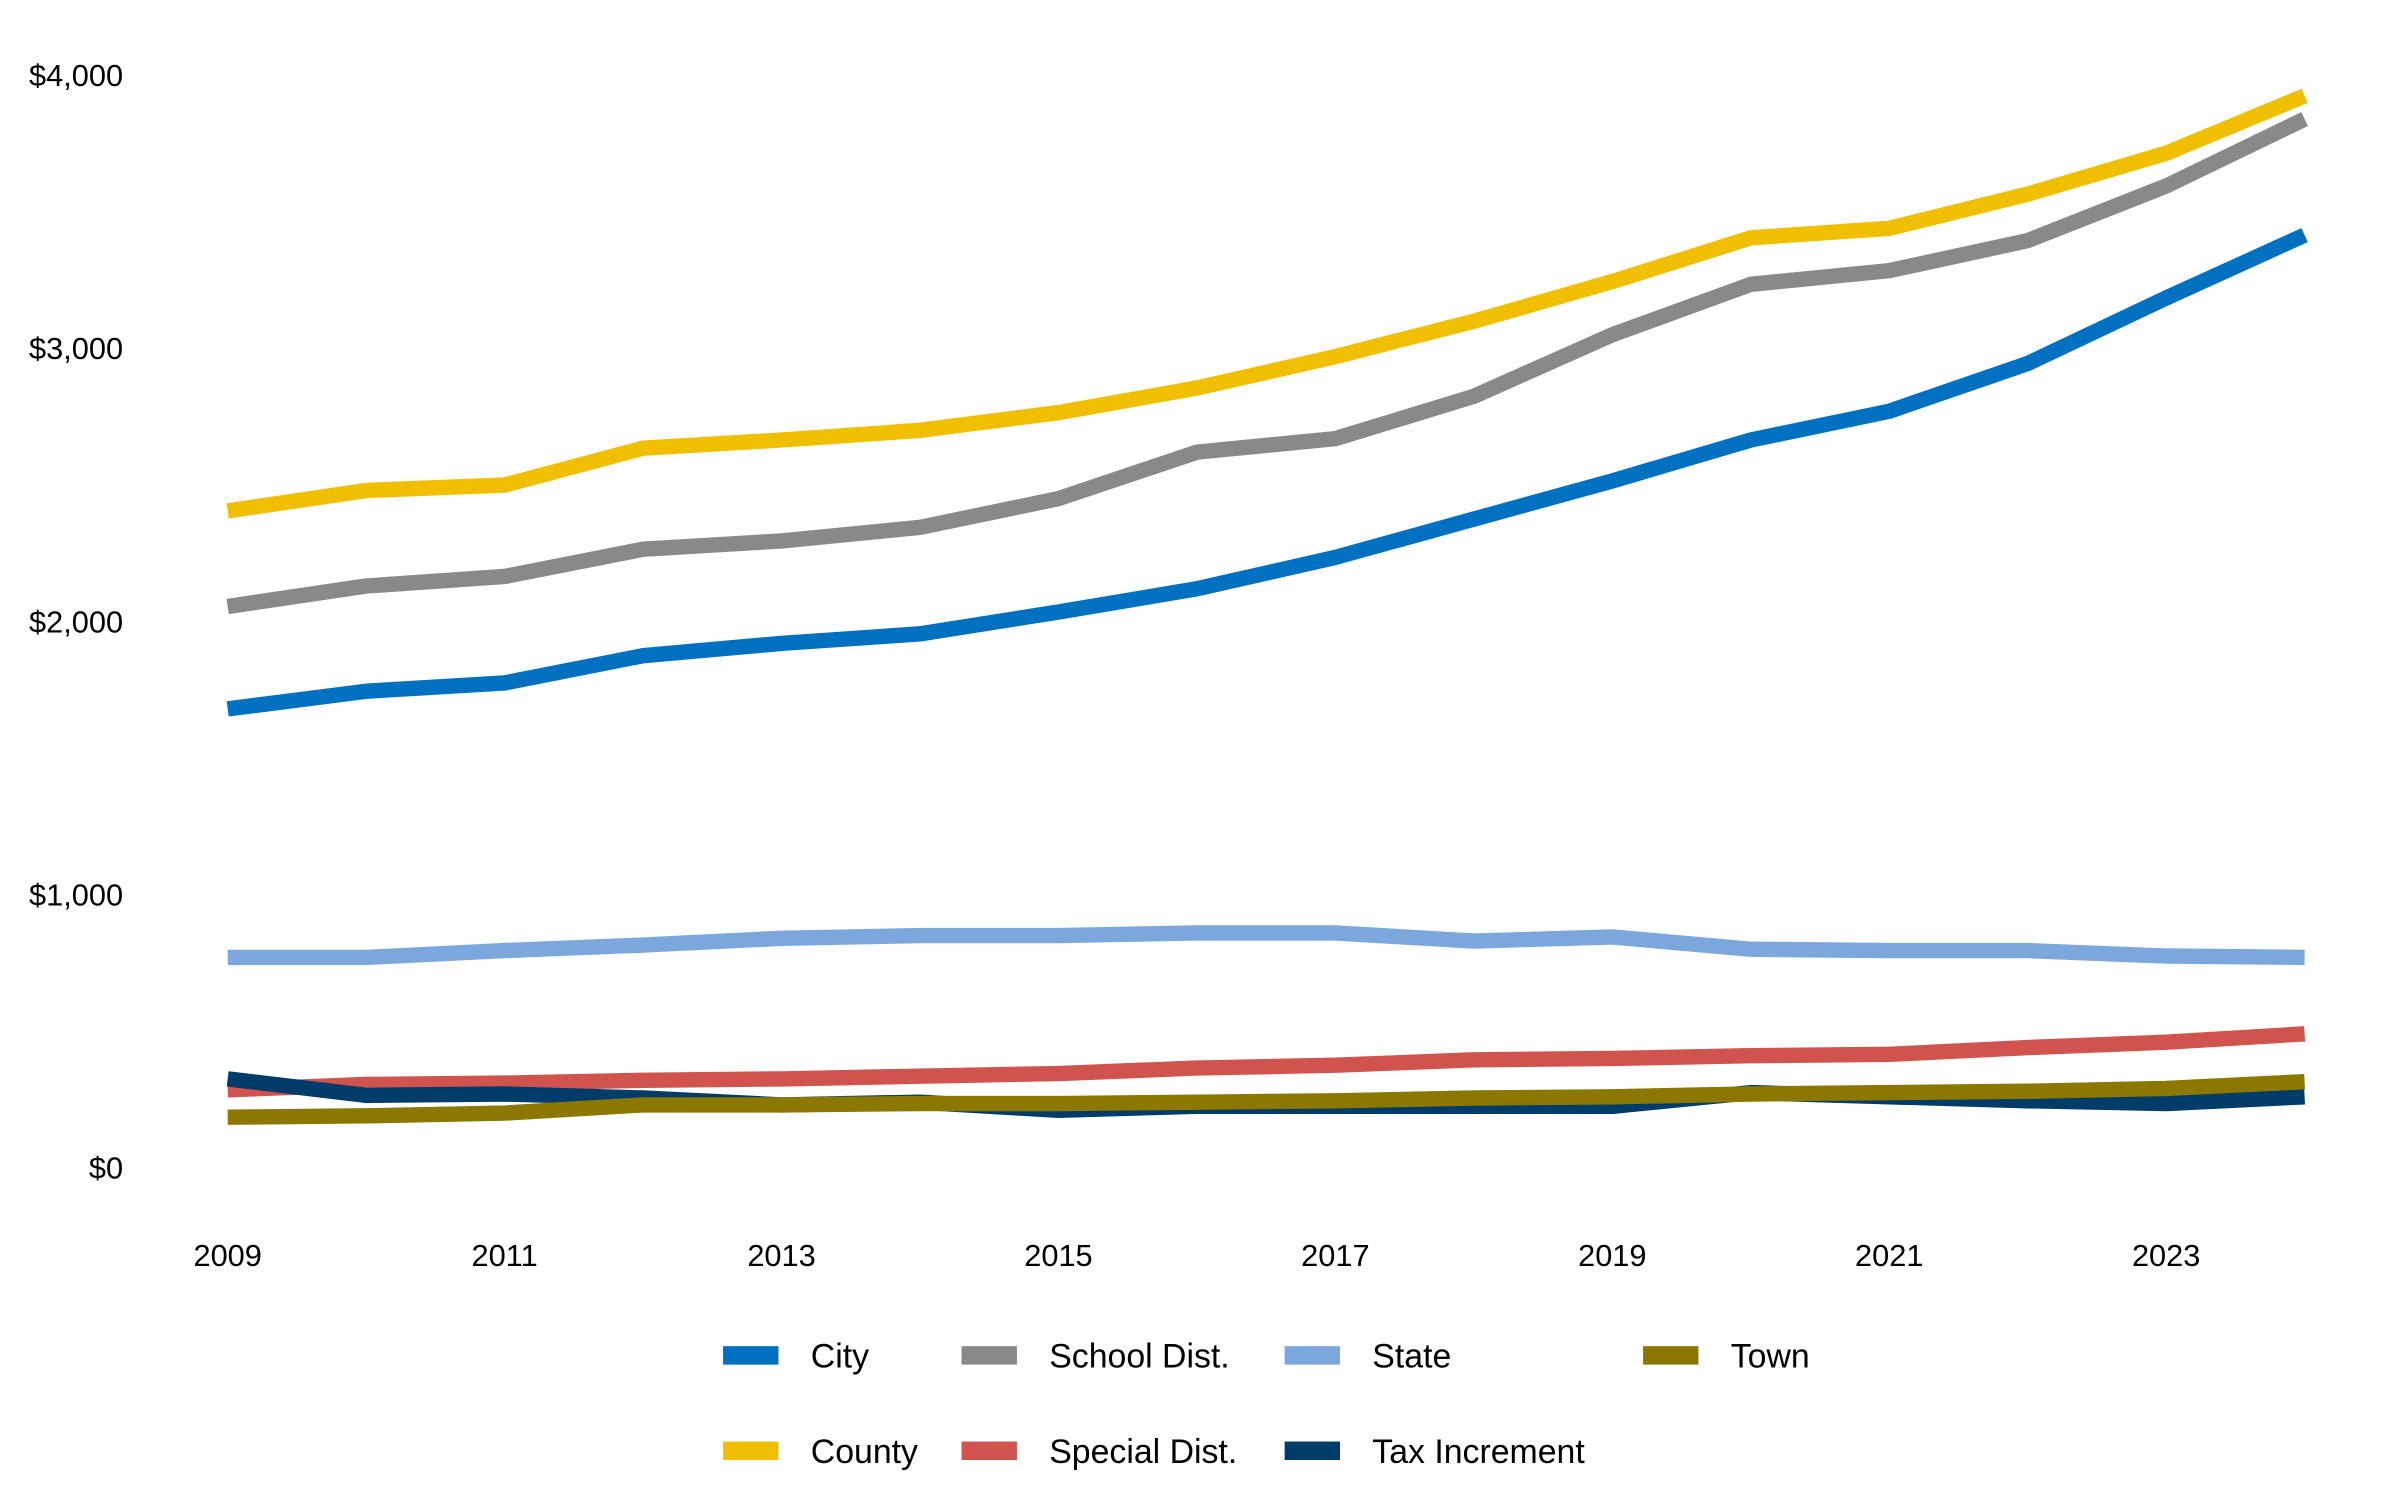 Image resolution: width=2400 pixels, height=1500 pixels. What do you see at coordinates (1266, 1062) in the screenshot?
I see `series-line-special-dist` at bounding box center [1266, 1062].